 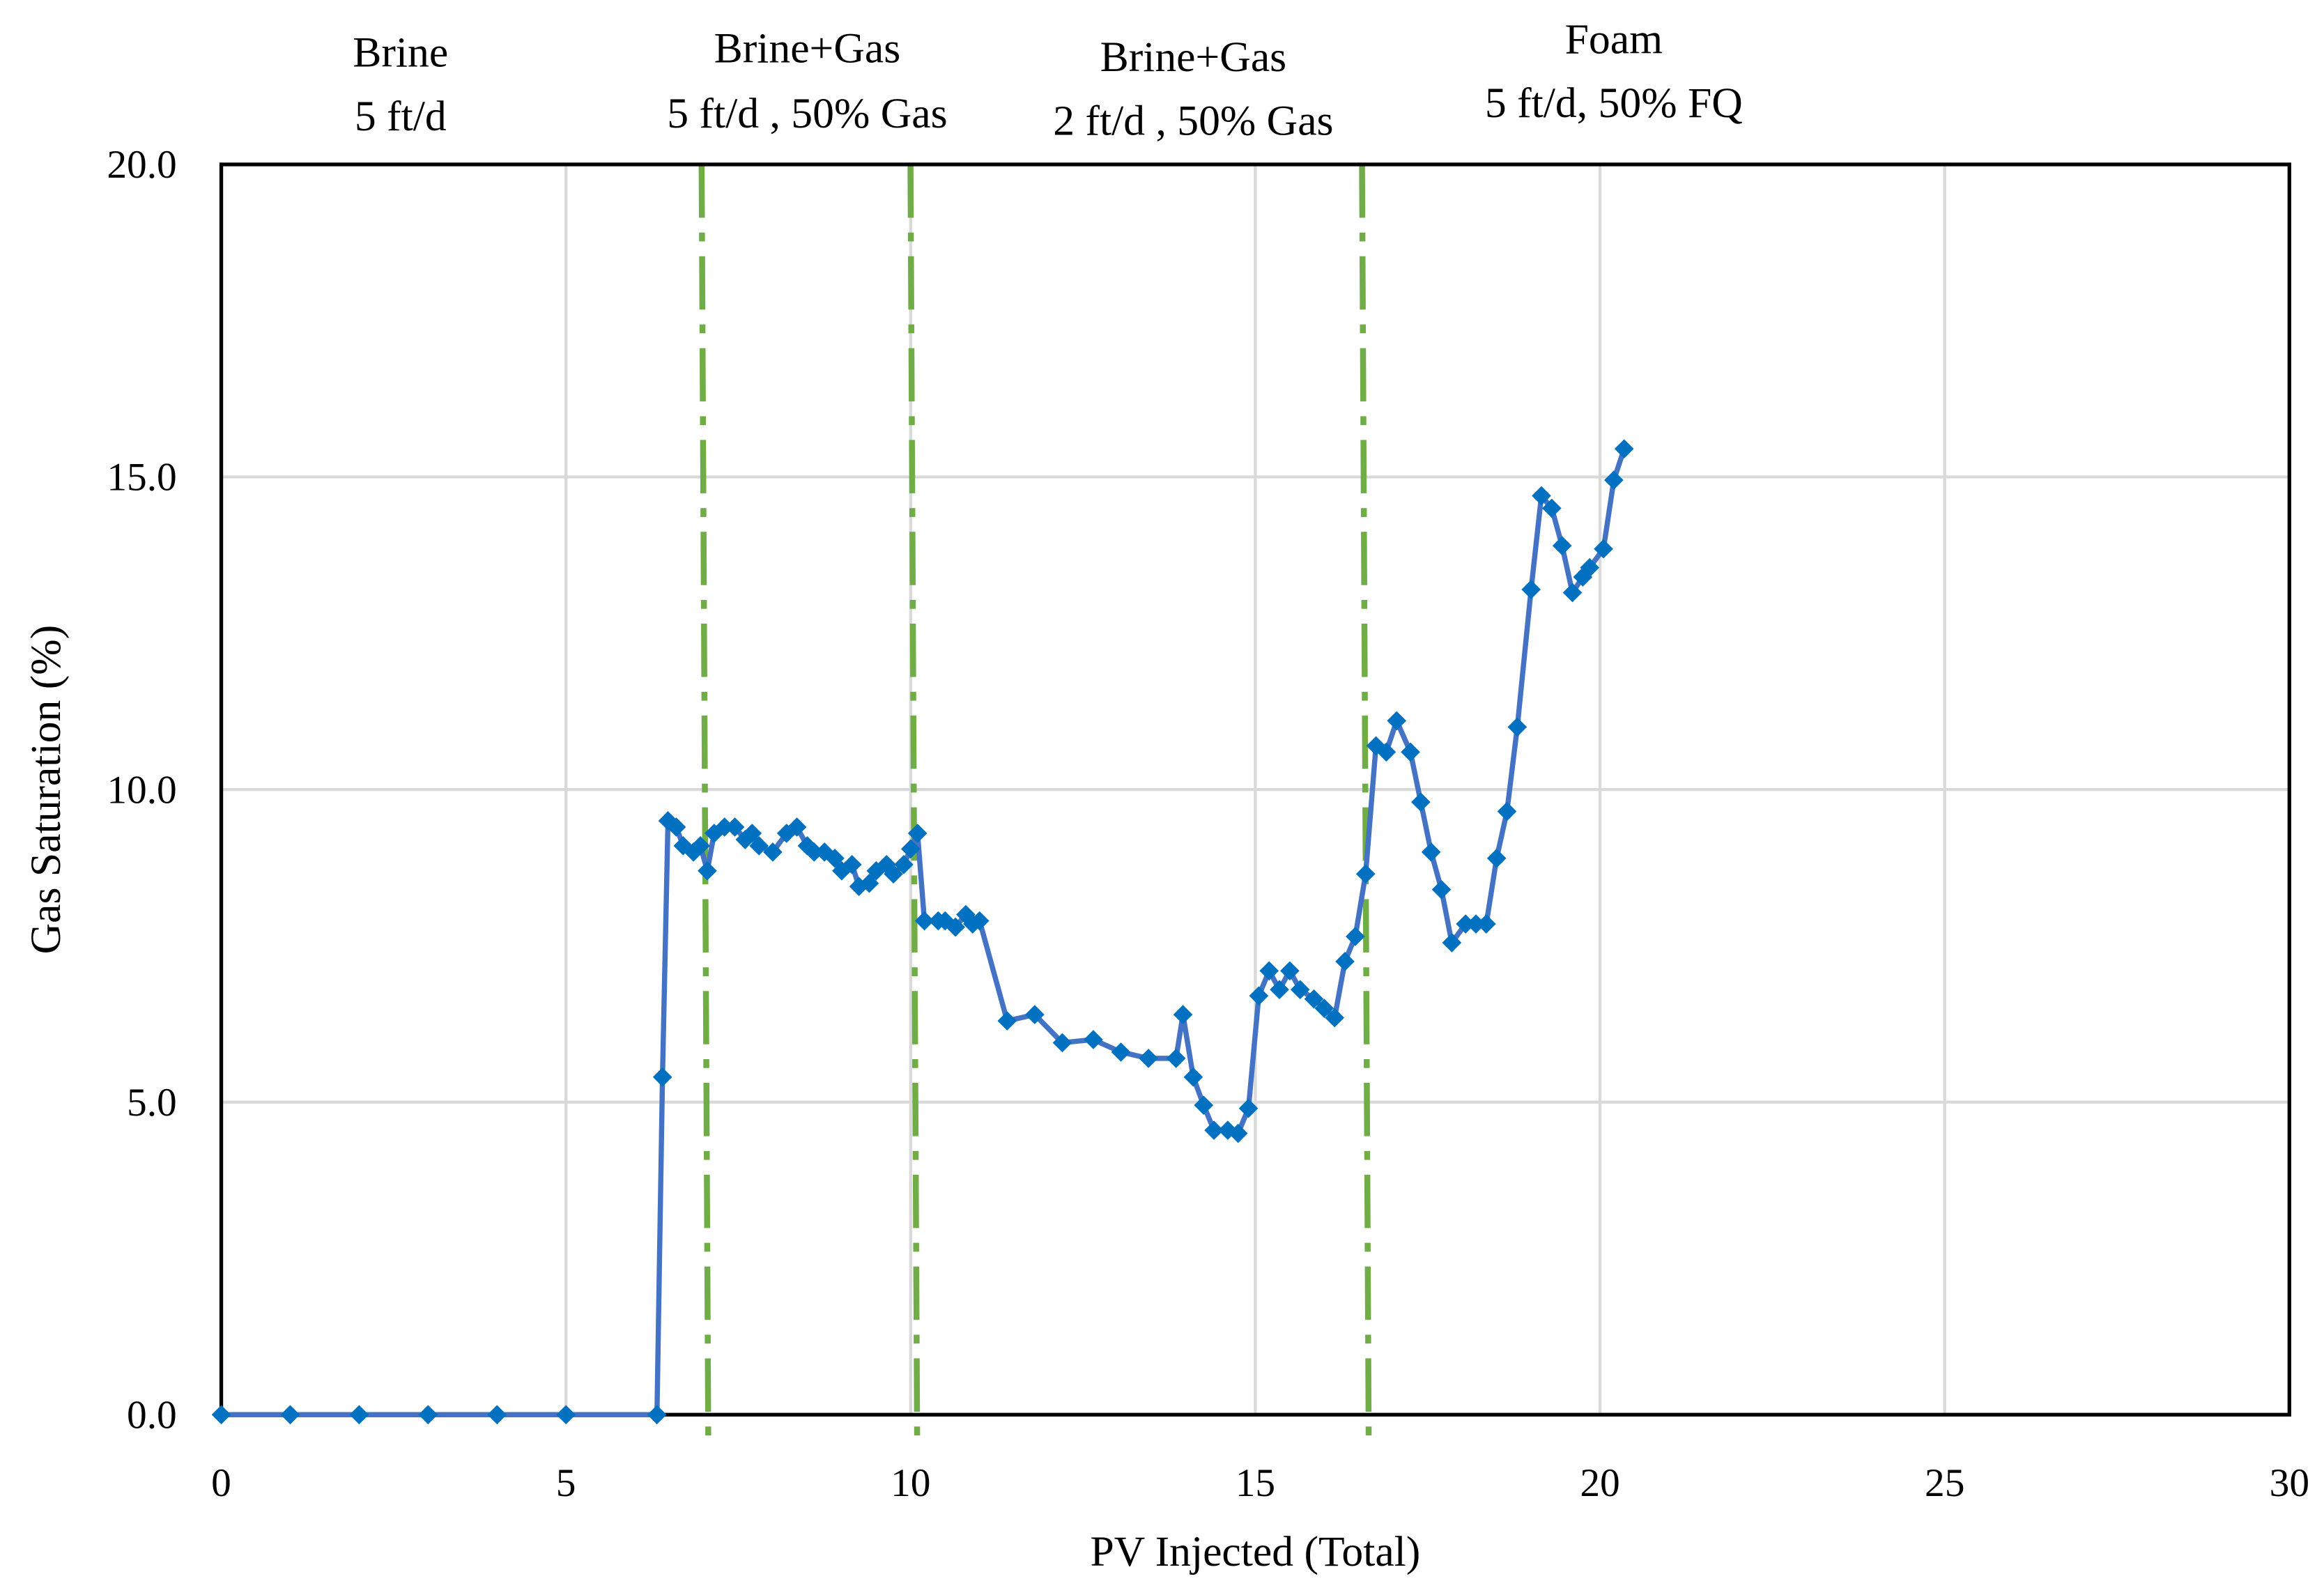 What do you see at coordinates (807, 113) in the screenshot?
I see `phase-annotation-line: 5 ft/d , 50% Gas` at bounding box center [807, 113].